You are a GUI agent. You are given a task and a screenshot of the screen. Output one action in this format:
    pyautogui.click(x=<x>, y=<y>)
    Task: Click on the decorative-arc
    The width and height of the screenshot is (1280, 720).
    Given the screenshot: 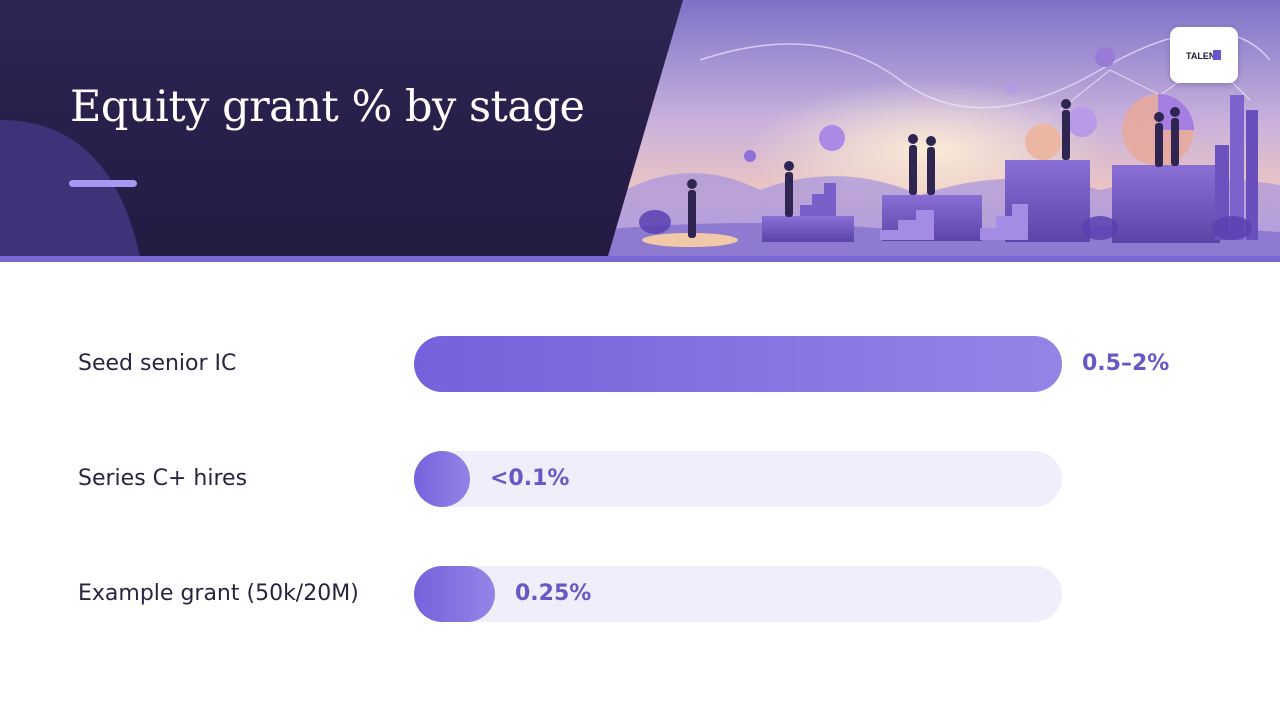 What is the action you would take?
    pyautogui.click(x=70, y=188)
    